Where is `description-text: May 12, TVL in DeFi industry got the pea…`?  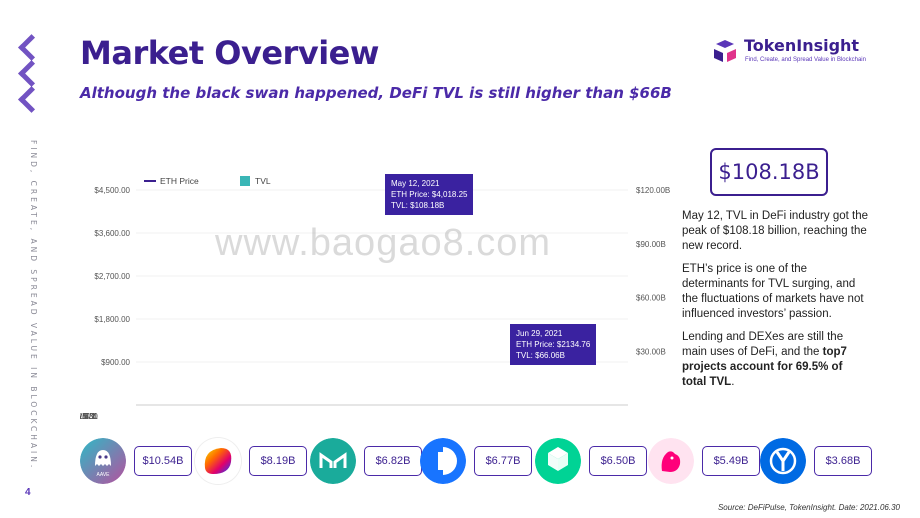
description-text: May 12, TVL in DeFi industry got the pea… is located at coordinates (775, 303).